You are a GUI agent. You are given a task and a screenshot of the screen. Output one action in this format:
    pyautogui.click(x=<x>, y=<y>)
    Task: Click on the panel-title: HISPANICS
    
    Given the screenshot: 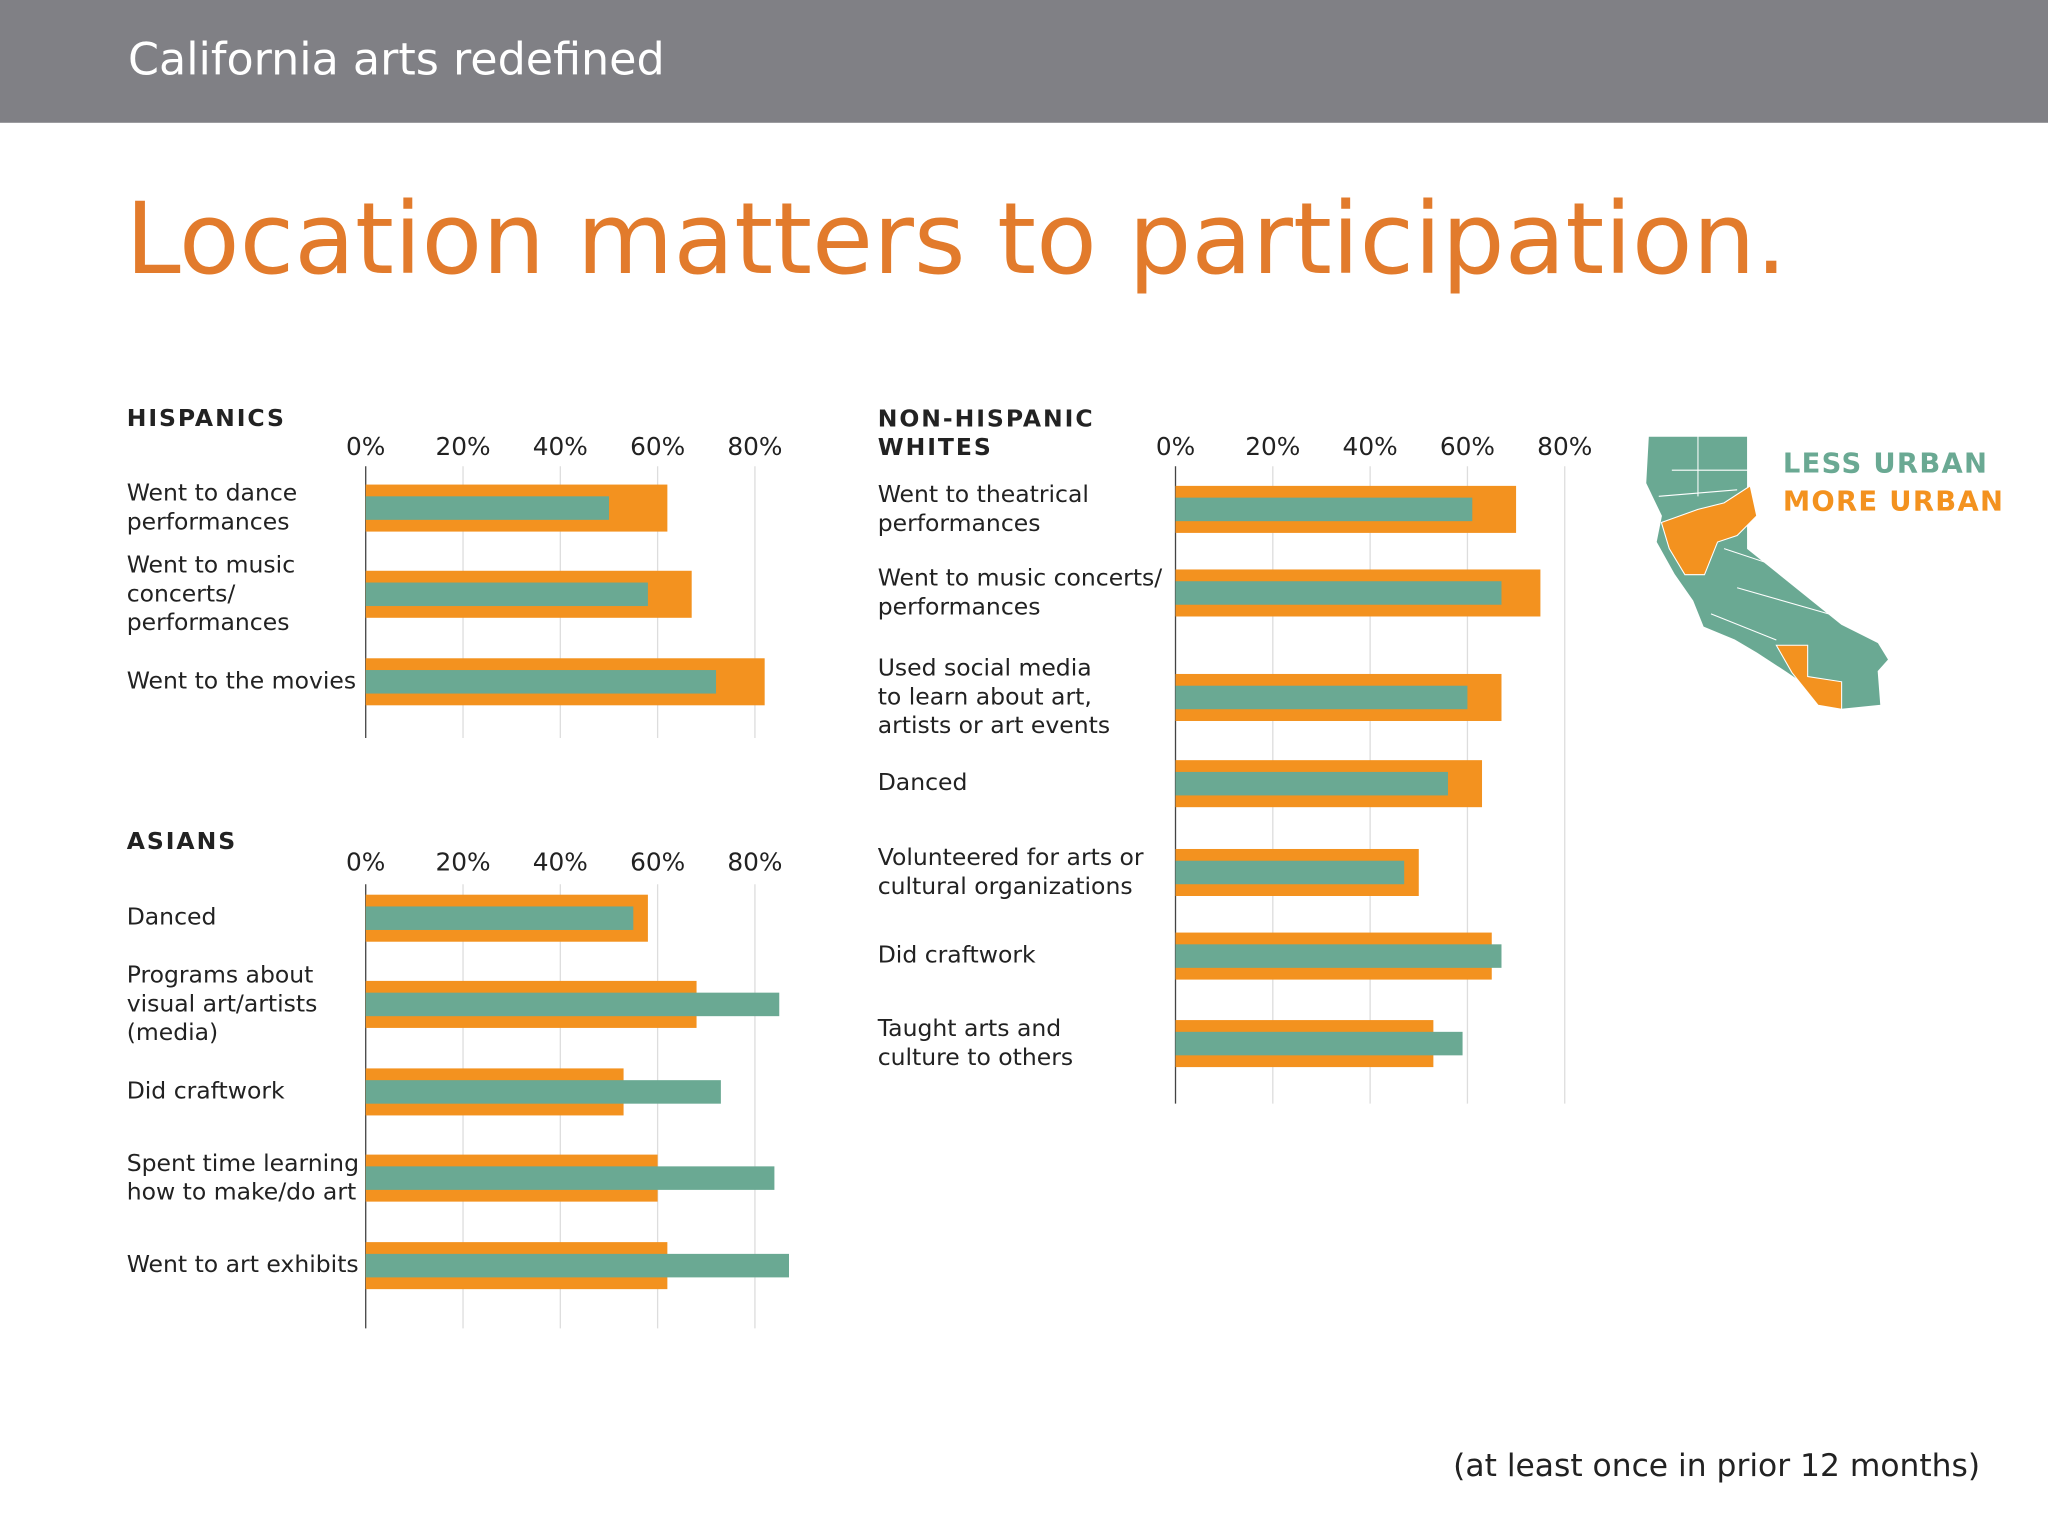 What is the action you would take?
    pyautogui.click(x=206, y=418)
    